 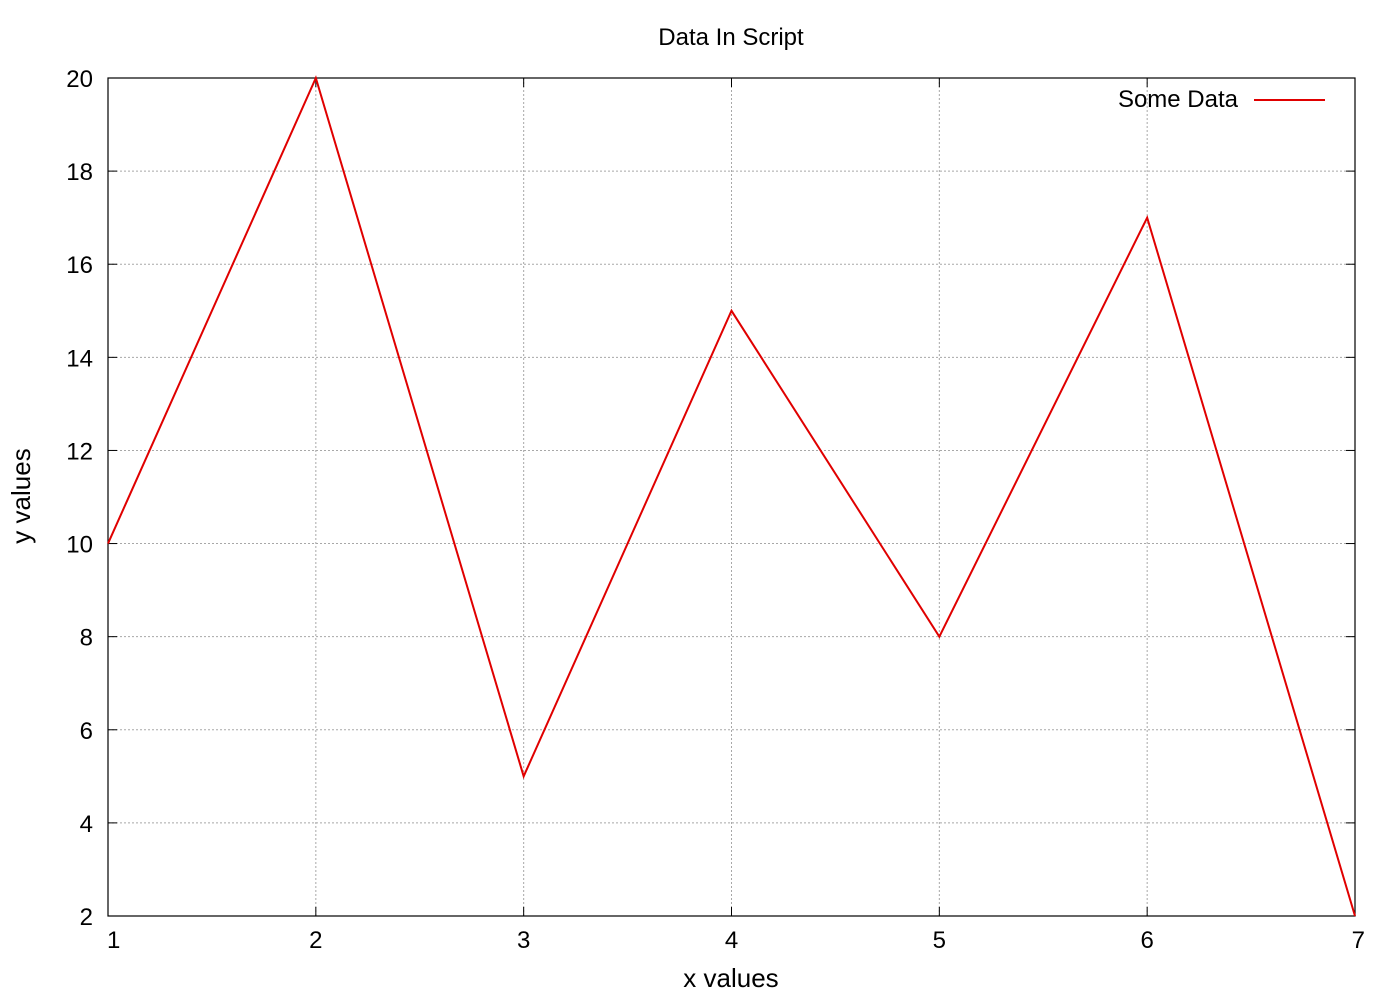 What do you see at coordinates (86, 917) in the screenshot?
I see `y-tick-label: 2` at bounding box center [86, 917].